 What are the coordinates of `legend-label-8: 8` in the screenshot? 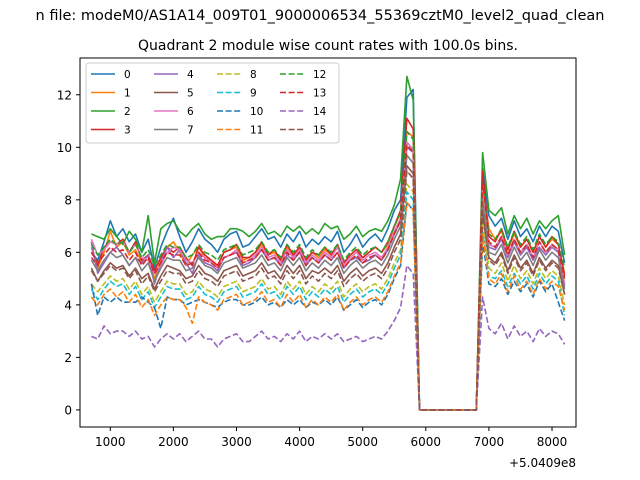 It's located at (253, 75).